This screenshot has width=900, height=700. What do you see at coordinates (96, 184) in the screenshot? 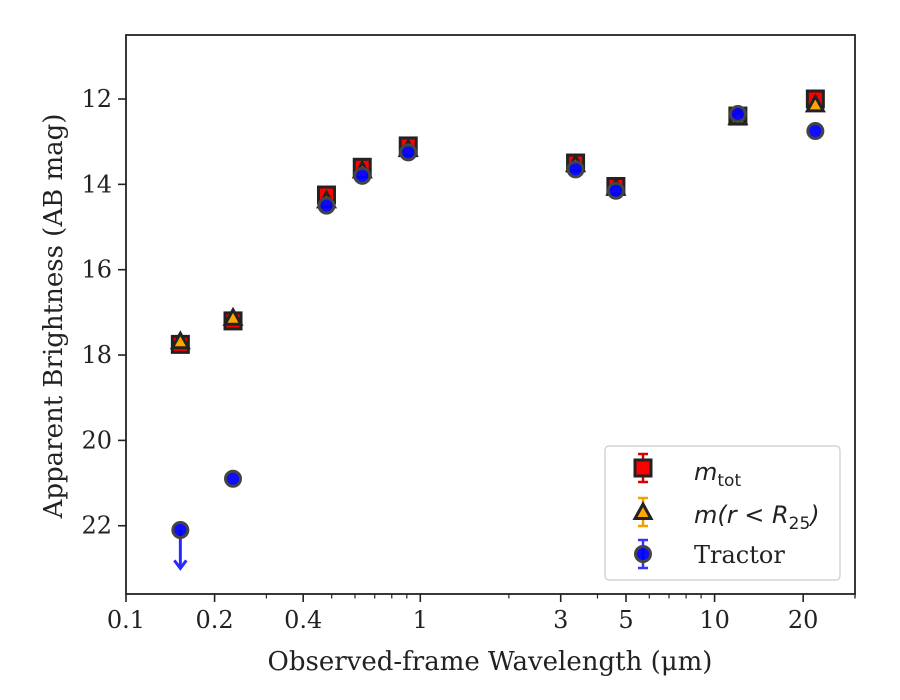
I see `y-tick-label: 14` at bounding box center [96, 184].